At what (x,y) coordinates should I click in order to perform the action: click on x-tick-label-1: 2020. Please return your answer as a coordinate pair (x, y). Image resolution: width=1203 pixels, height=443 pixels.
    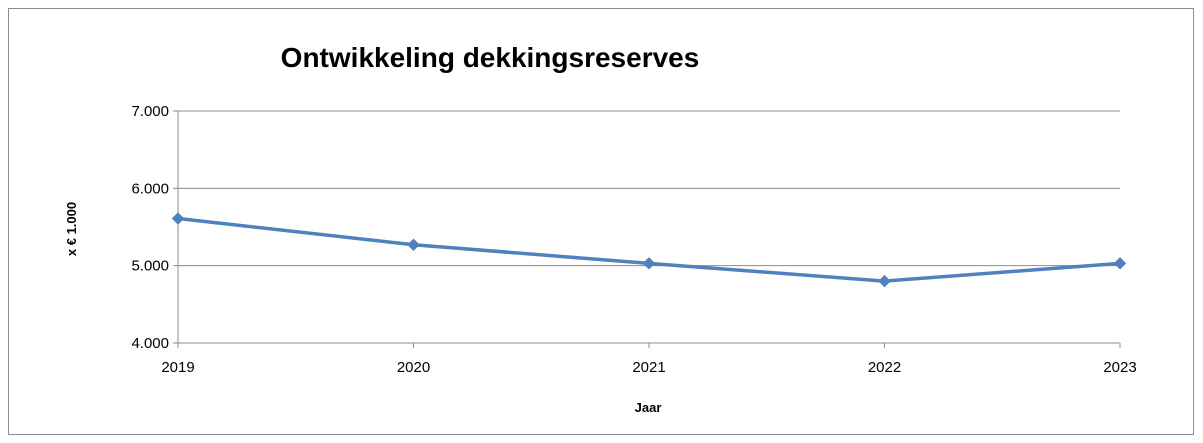
    Looking at the image, I should click on (413, 367).